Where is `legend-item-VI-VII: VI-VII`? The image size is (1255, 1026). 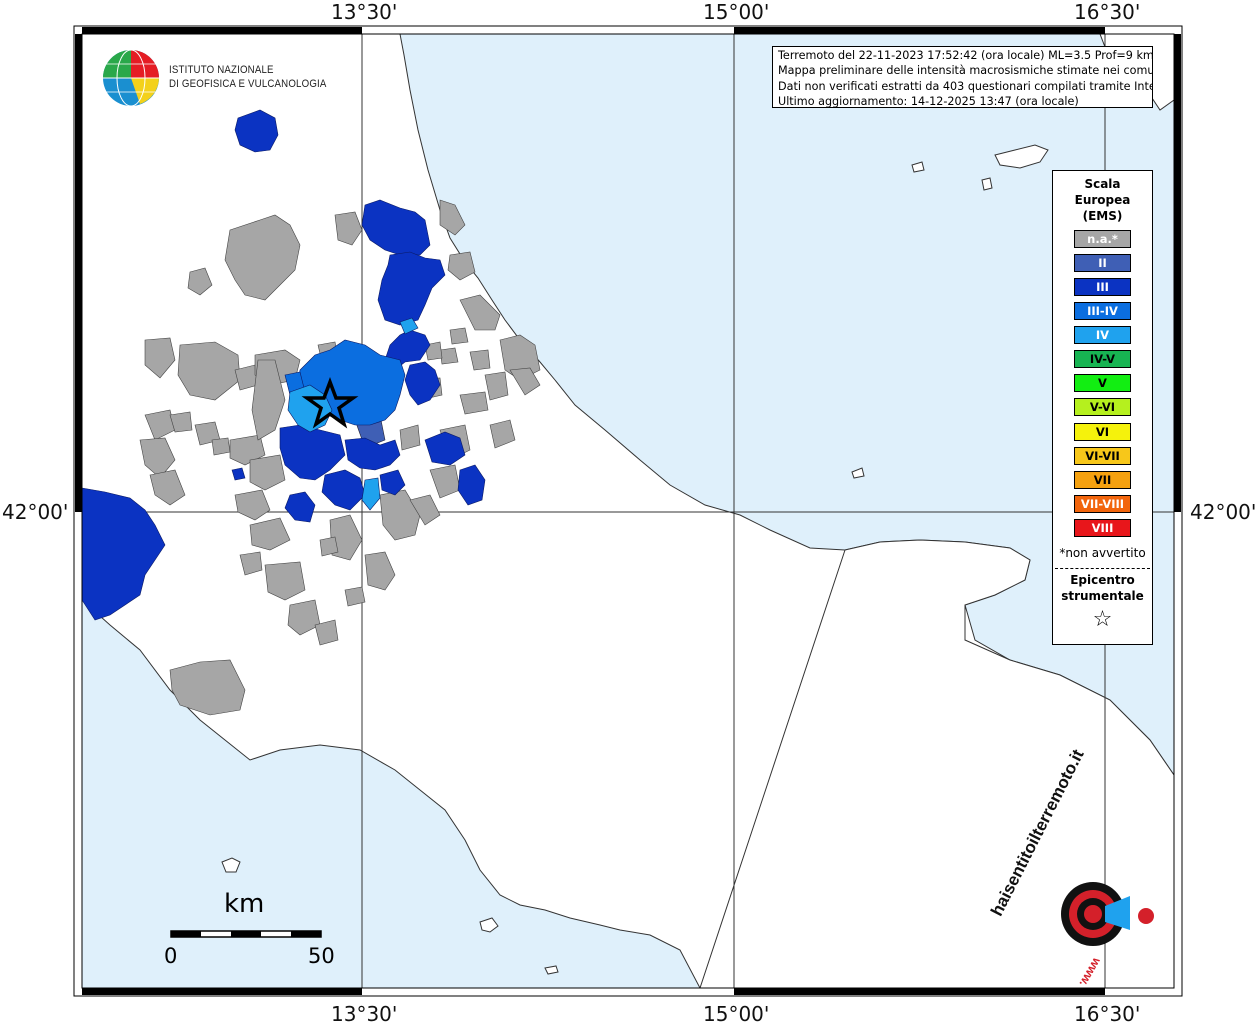 legend-item-VI-VII: VI-VII is located at coordinates (1102, 456).